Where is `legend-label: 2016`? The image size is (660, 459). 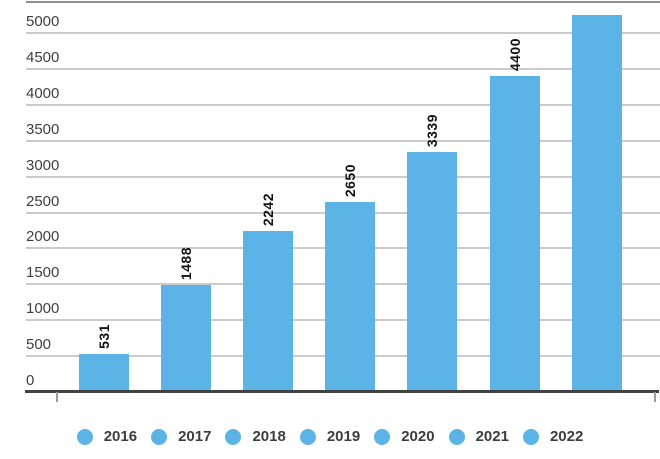
legend-label: 2016 is located at coordinates (120, 436).